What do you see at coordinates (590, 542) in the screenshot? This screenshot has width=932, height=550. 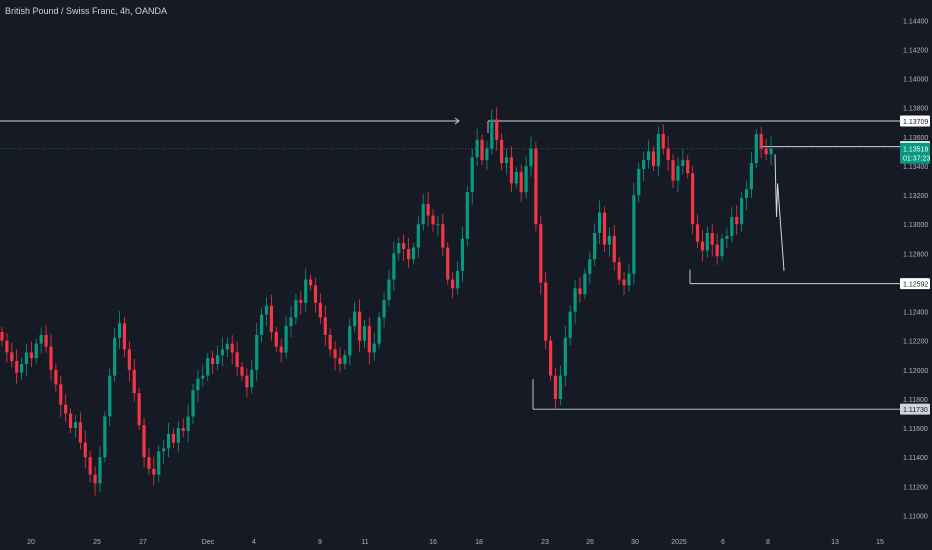 I see `x-tick-label: 26` at bounding box center [590, 542].